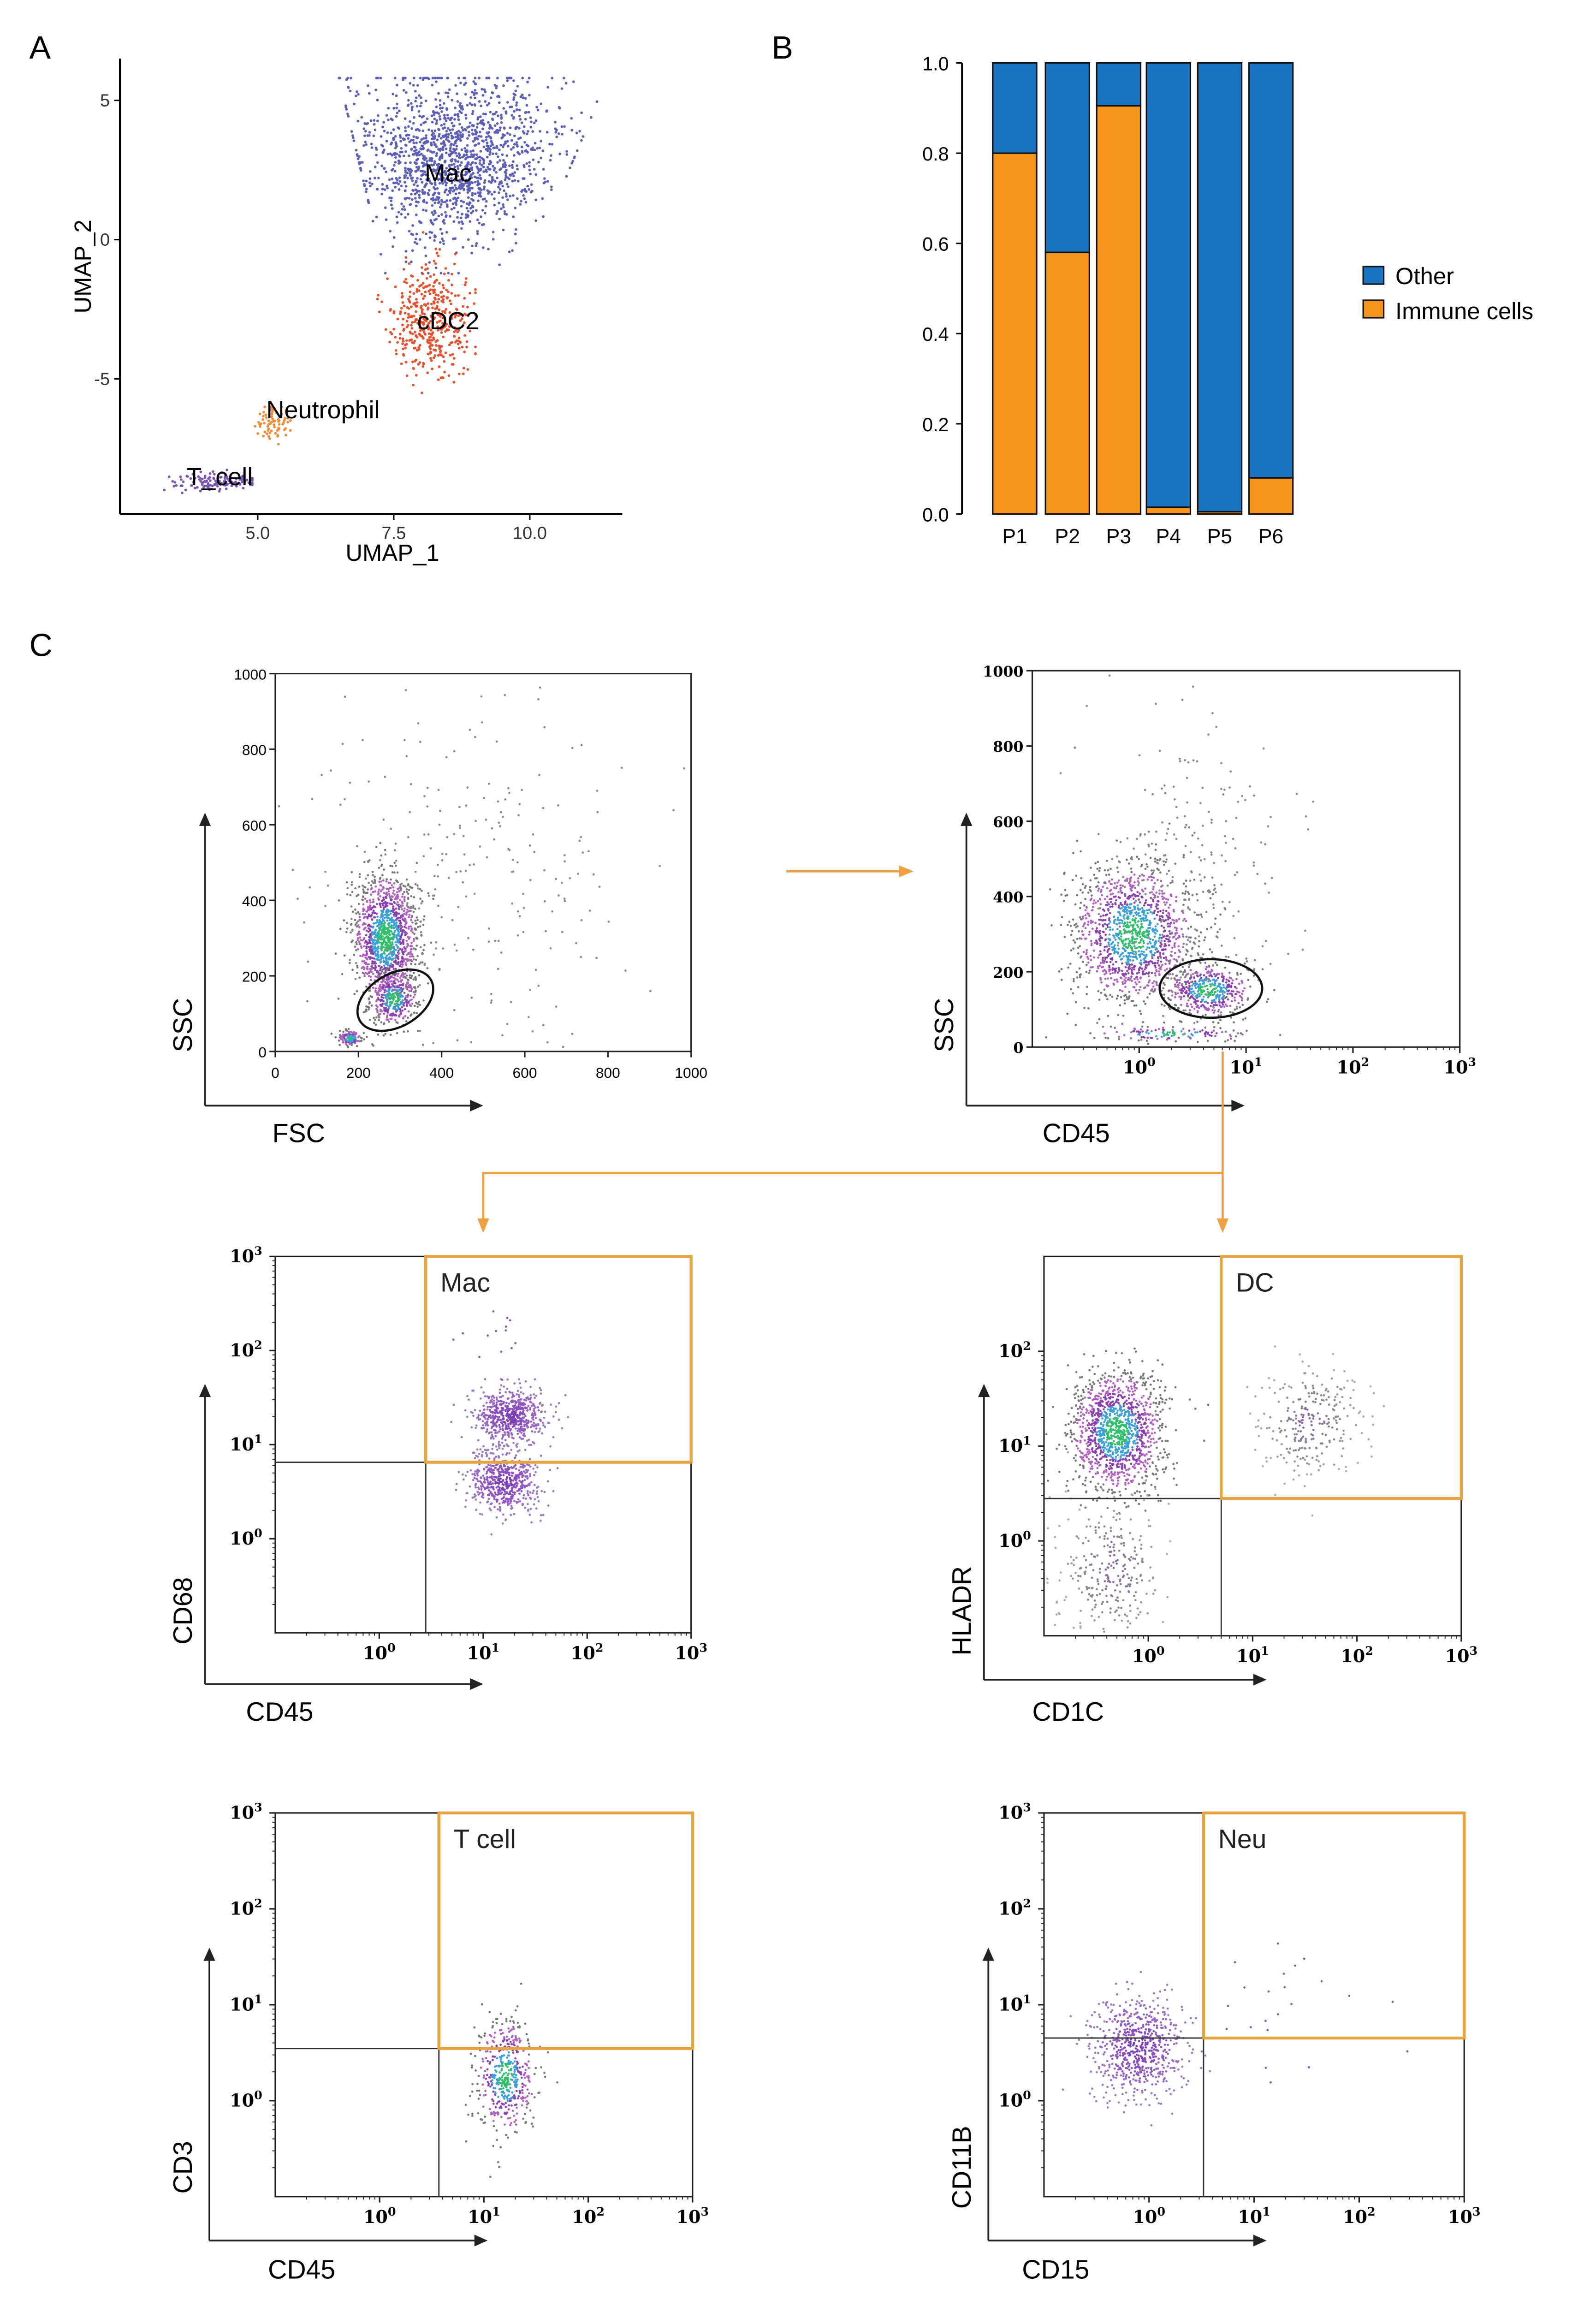  I want to click on bar-immune, so click(1168, 510).